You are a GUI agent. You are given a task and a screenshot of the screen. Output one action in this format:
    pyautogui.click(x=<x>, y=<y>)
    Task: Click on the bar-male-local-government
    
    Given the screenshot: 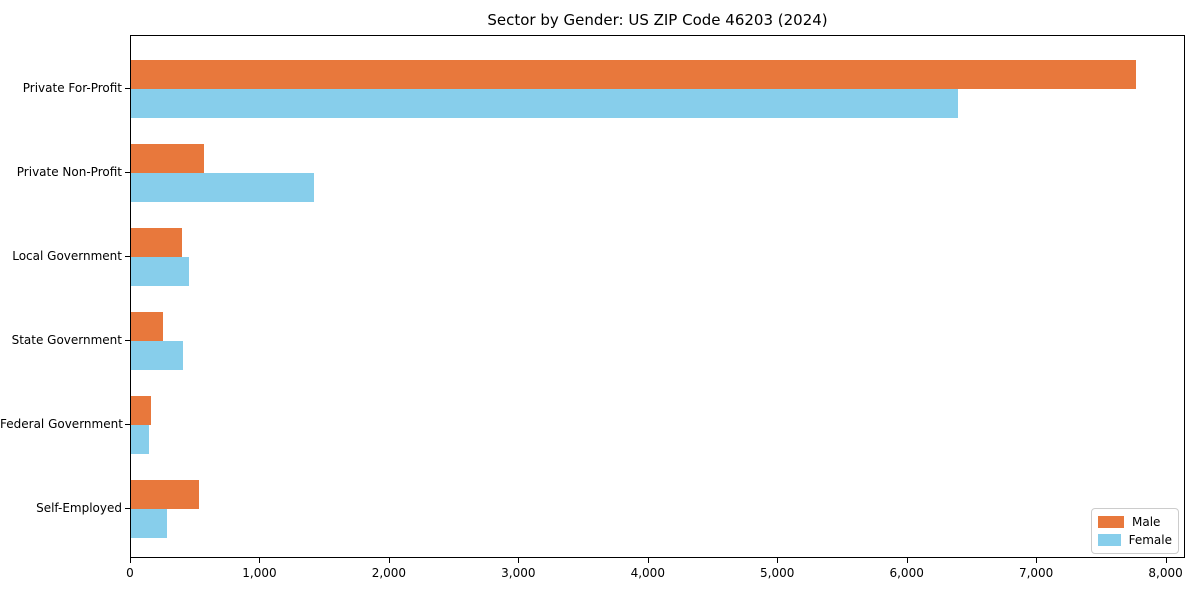 What is the action you would take?
    pyautogui.click(x=157, y=242)
    